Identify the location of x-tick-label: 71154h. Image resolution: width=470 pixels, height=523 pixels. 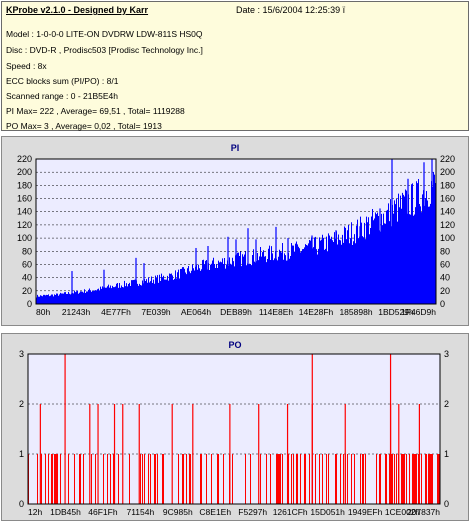
(140, 512).